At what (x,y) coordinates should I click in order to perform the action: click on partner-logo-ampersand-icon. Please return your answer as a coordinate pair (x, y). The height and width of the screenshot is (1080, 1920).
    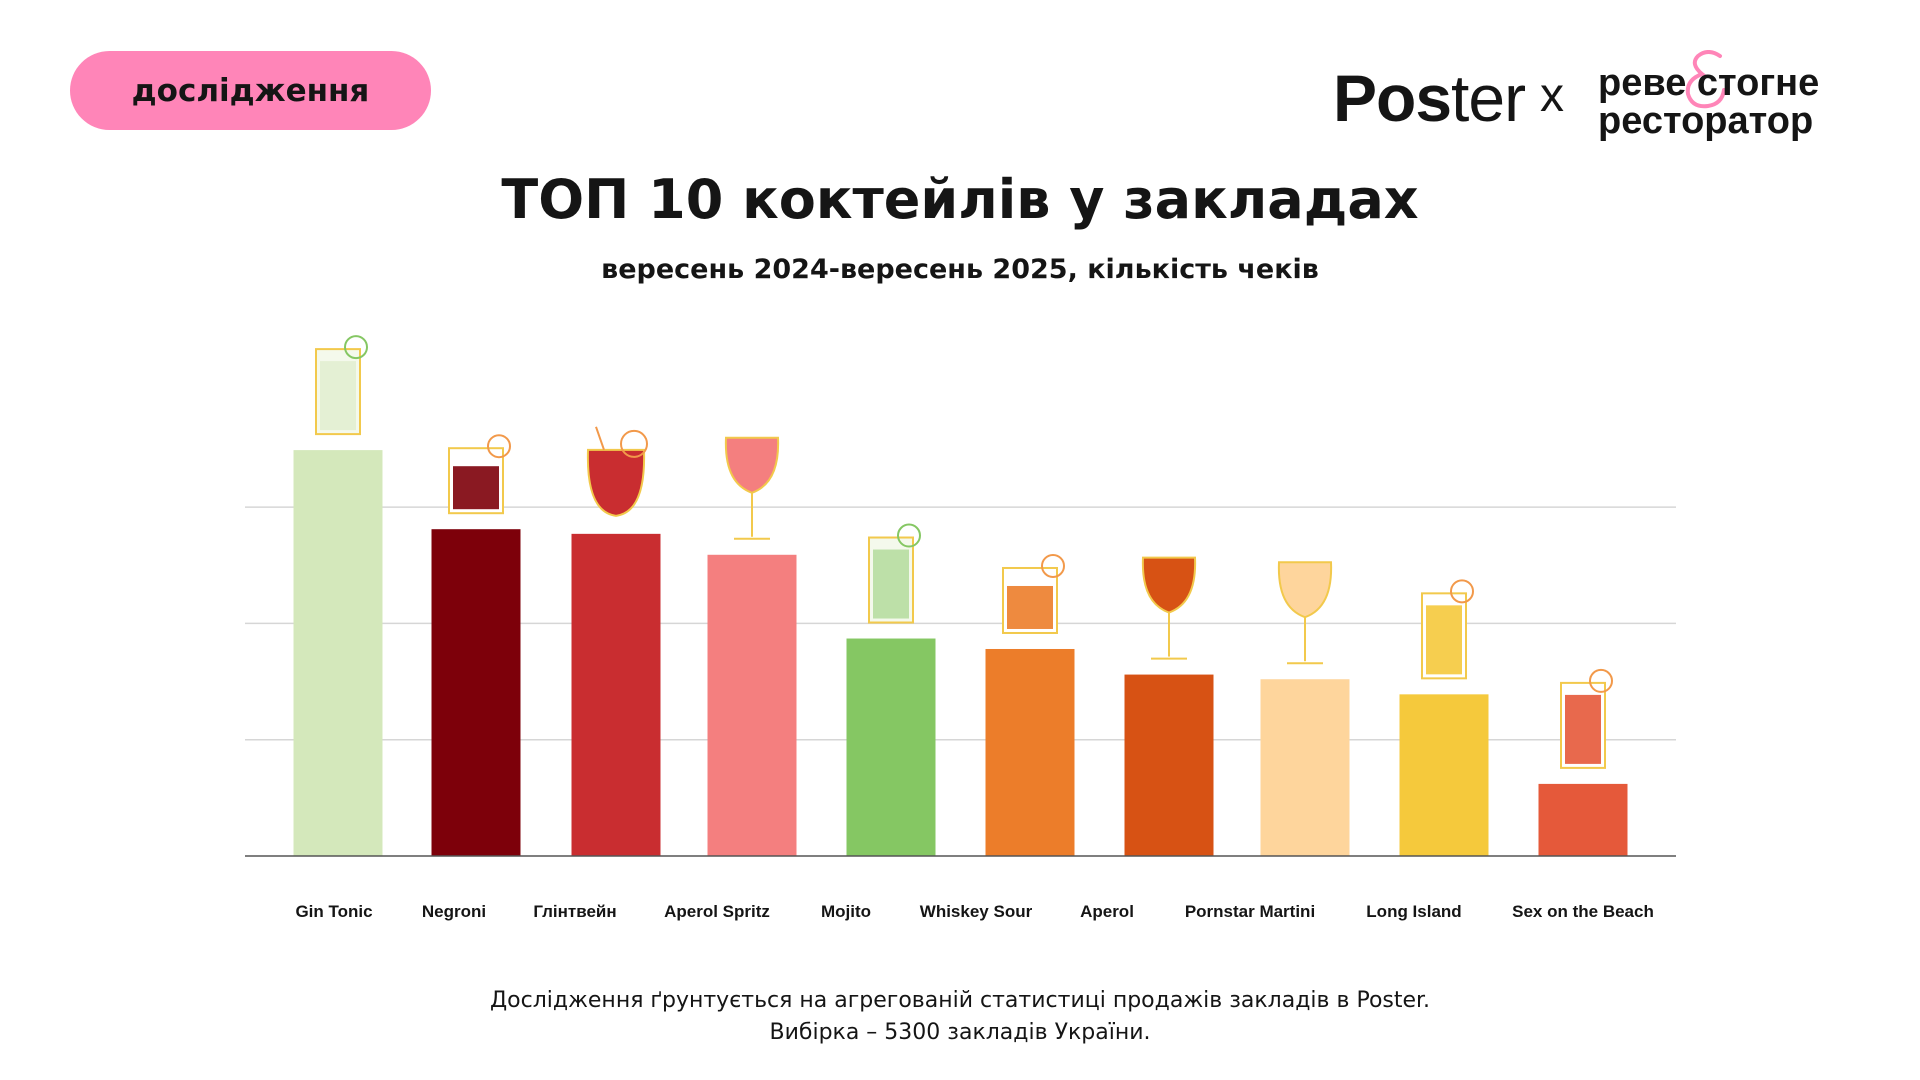
    Looking at the image, I should click on (1705, 79).